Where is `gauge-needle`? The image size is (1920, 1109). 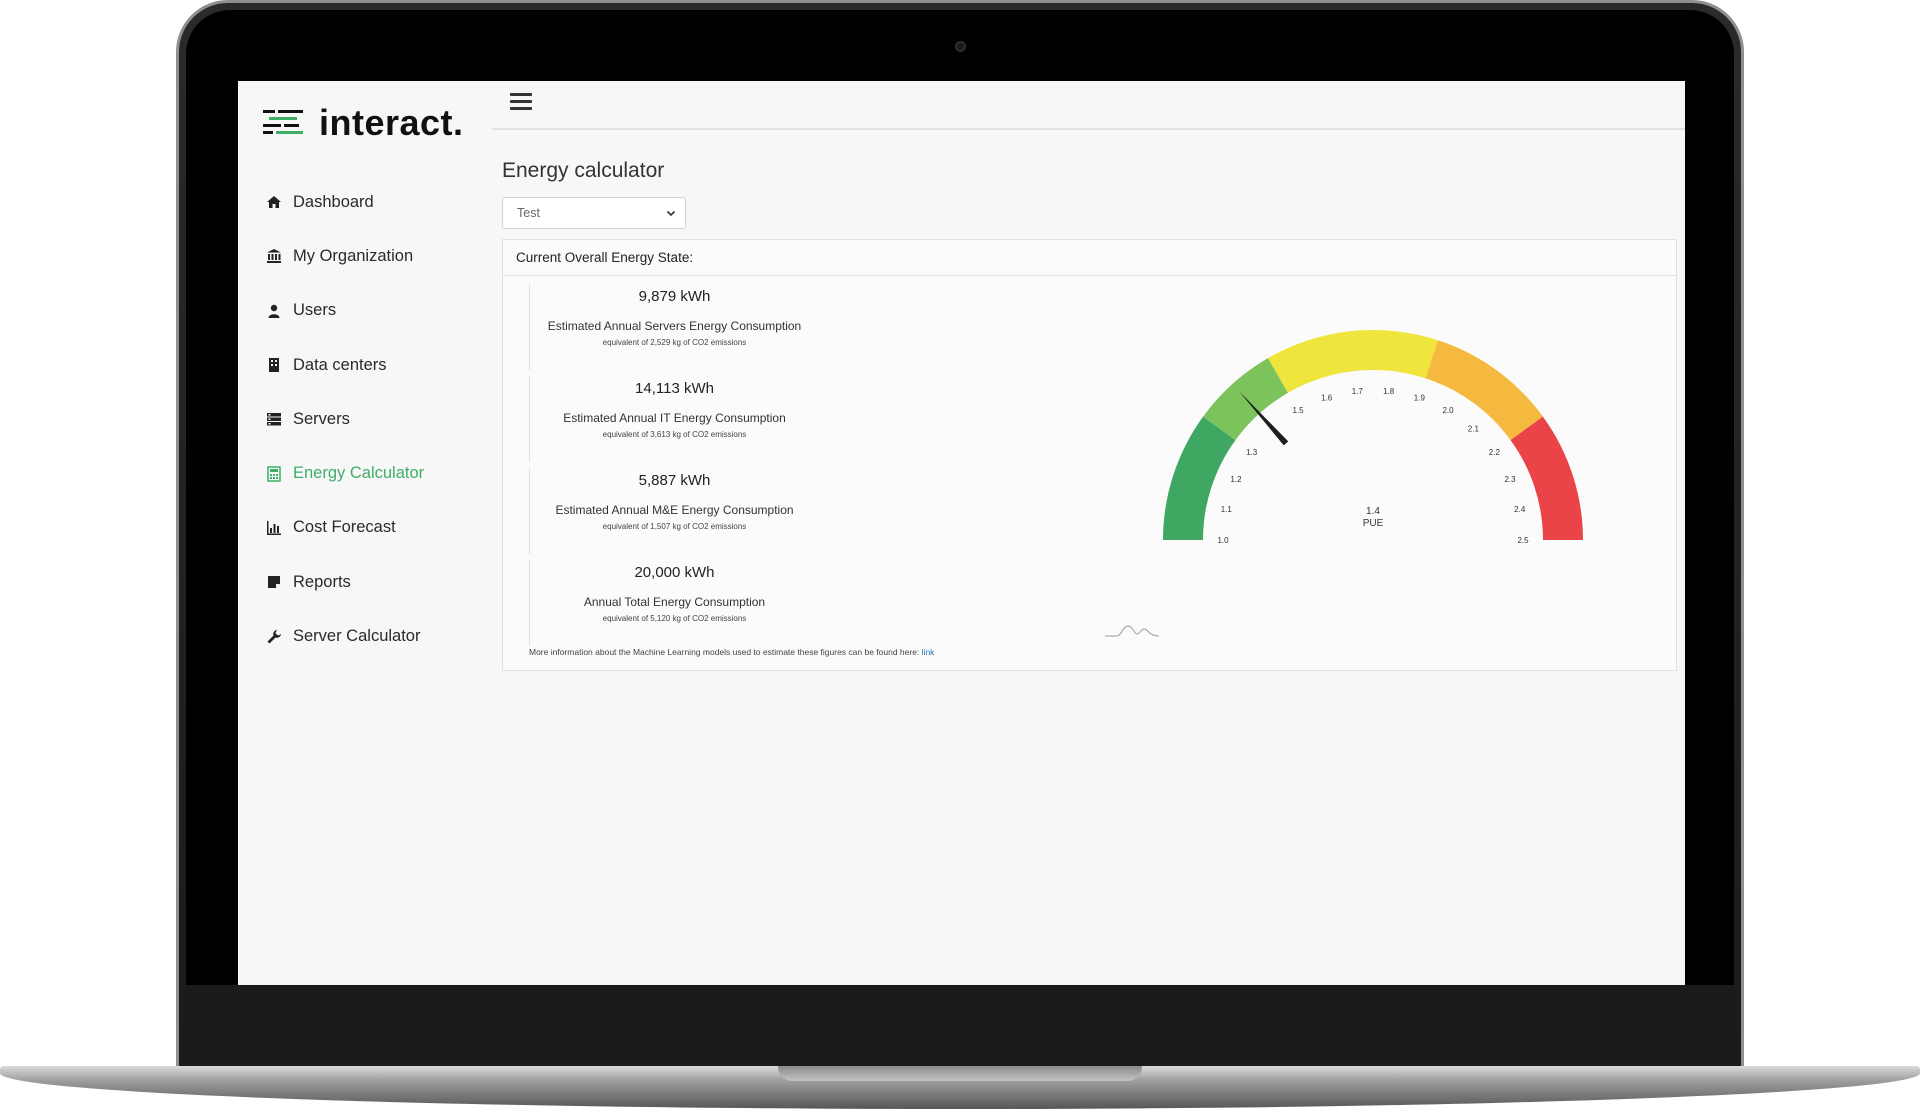
gauge-needle is located at coordinates (1264, 418).